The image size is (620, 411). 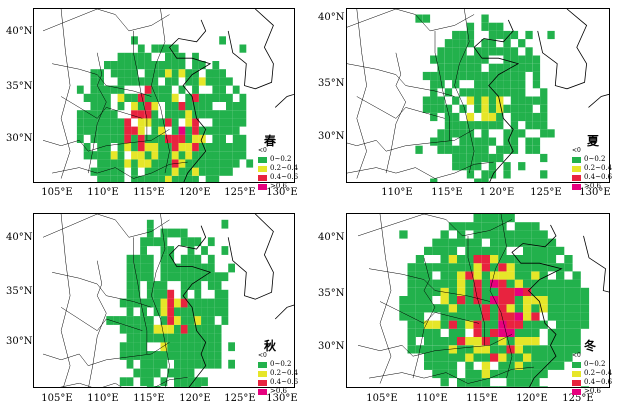 I want to click on lon-label-105: 105°E, so click(x=57, y=398).